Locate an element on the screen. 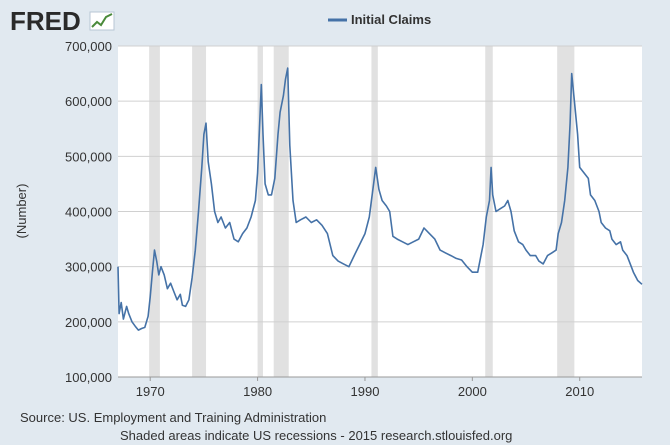 The height and width of the screenshot is (445, 670). y-tick-label: 700,000 is located at coordinates (88, 46).